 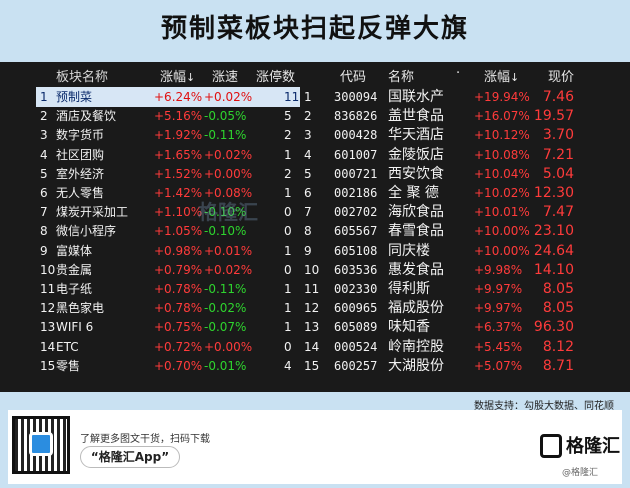 What do you see at coordinates (449, 212) in the screenshot?
I see `stock-row: 7 002702 海欣食品 +10.01% 7.47` at bounding box center [449, 212].